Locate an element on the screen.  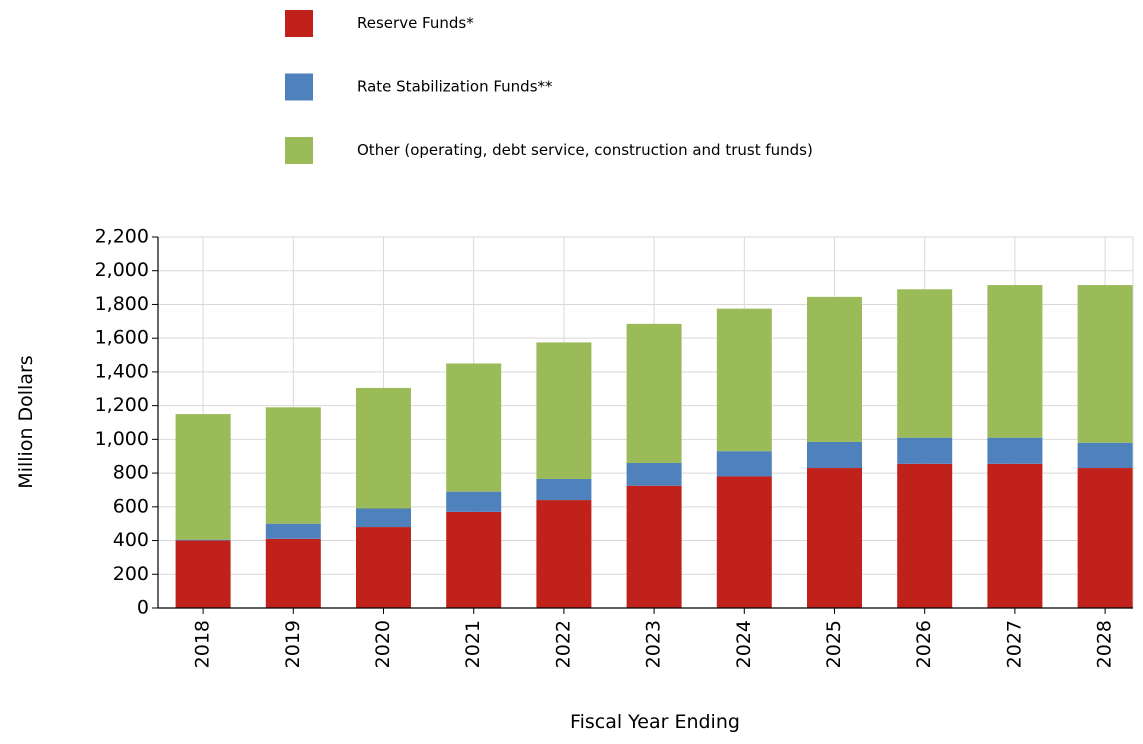
x-tick-label: 2027 is located at coordinates (1014, 644).